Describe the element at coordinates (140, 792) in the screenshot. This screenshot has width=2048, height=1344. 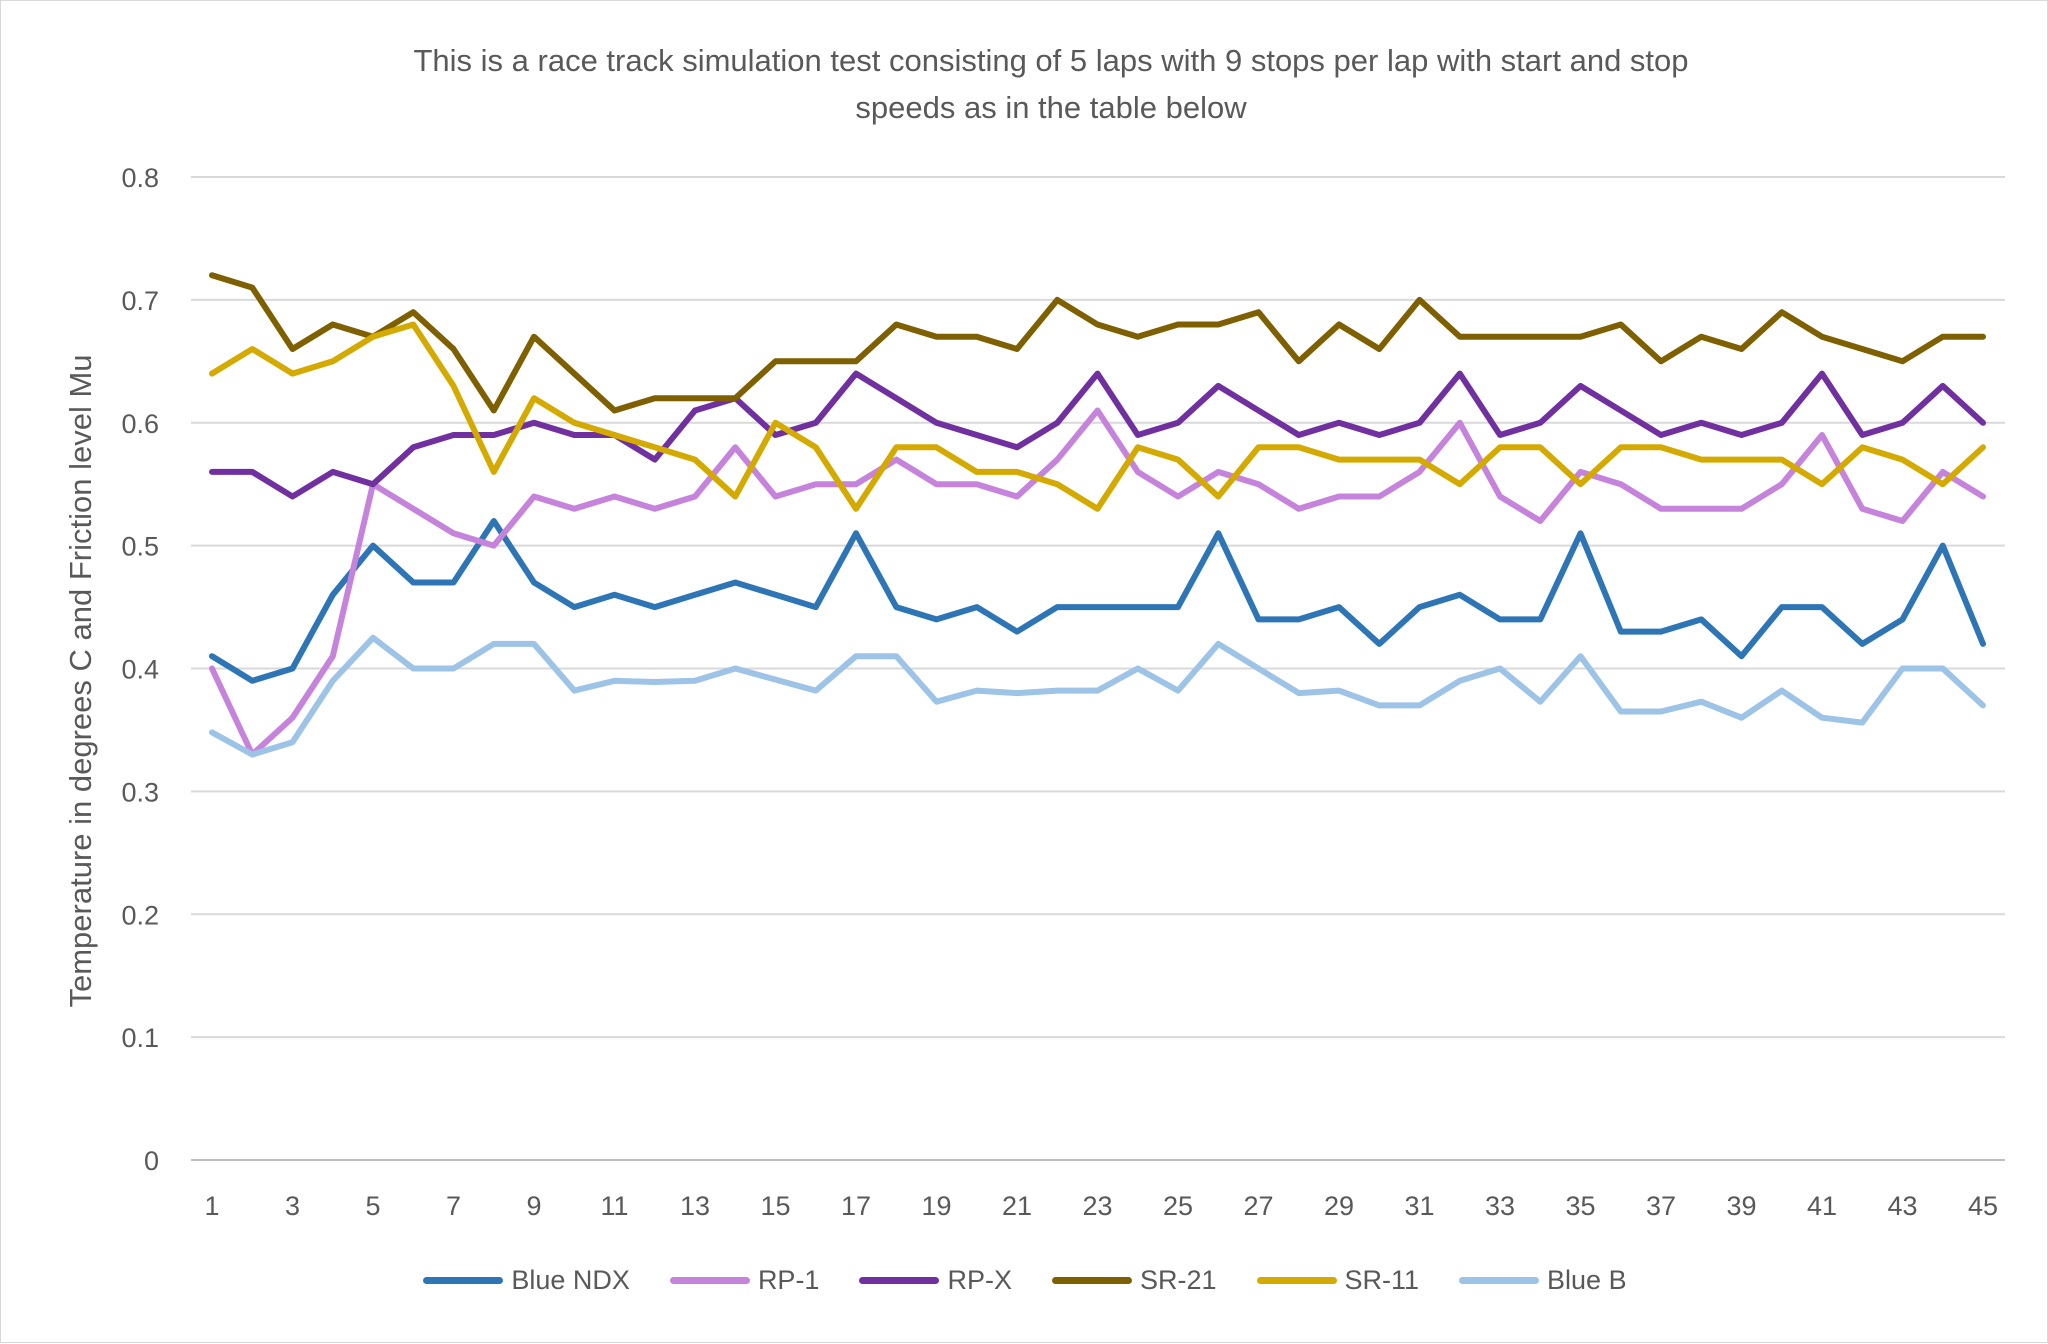
I see `y-tick-label: 0.3` at that location.